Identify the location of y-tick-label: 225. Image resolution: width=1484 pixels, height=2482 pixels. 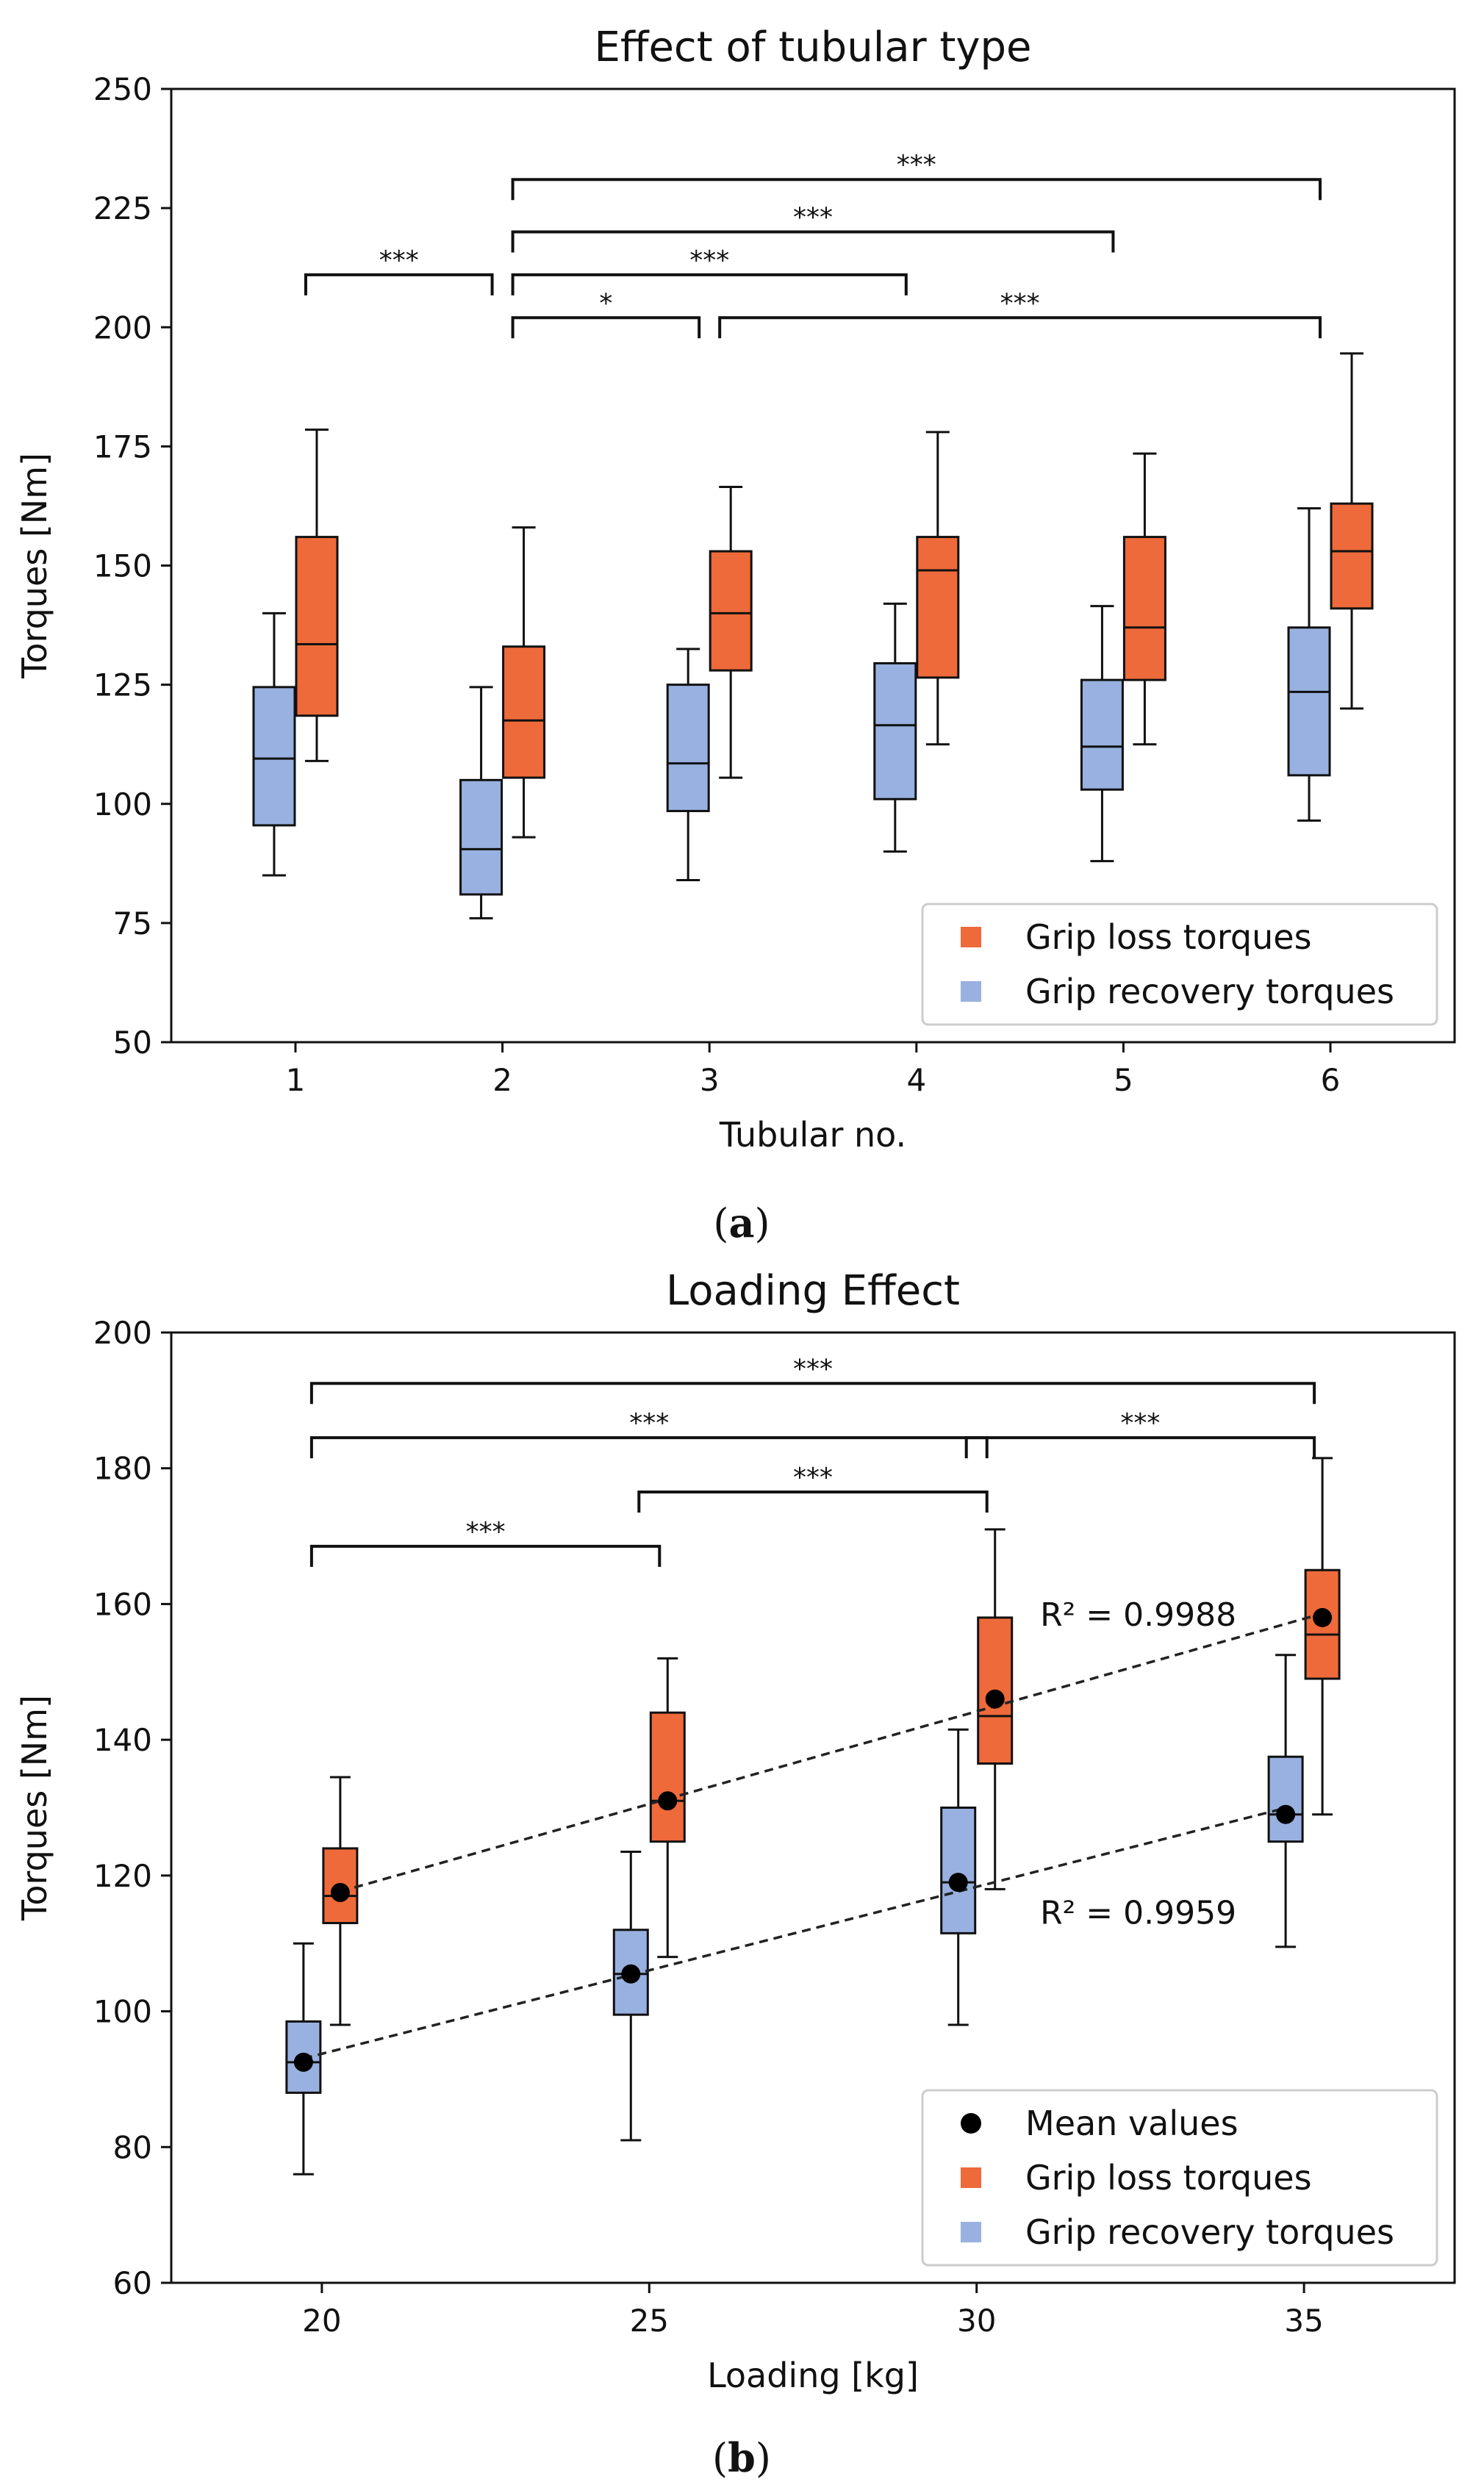
(123, 208).